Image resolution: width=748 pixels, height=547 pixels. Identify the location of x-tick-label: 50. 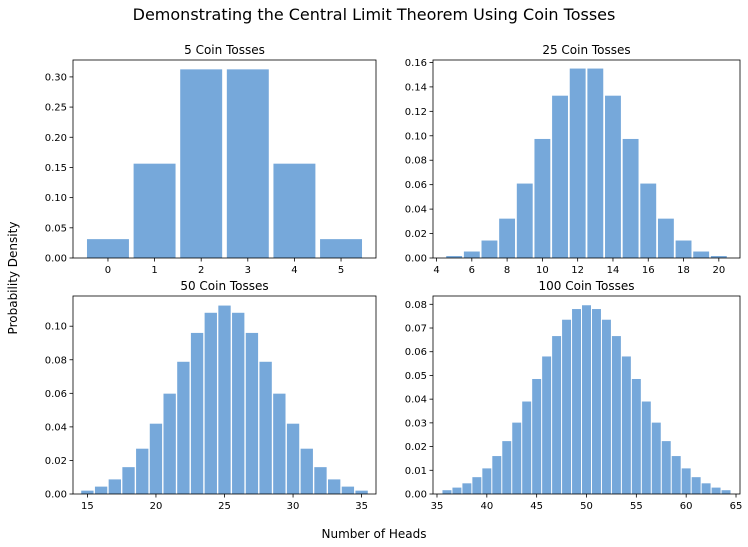
(586, 506).